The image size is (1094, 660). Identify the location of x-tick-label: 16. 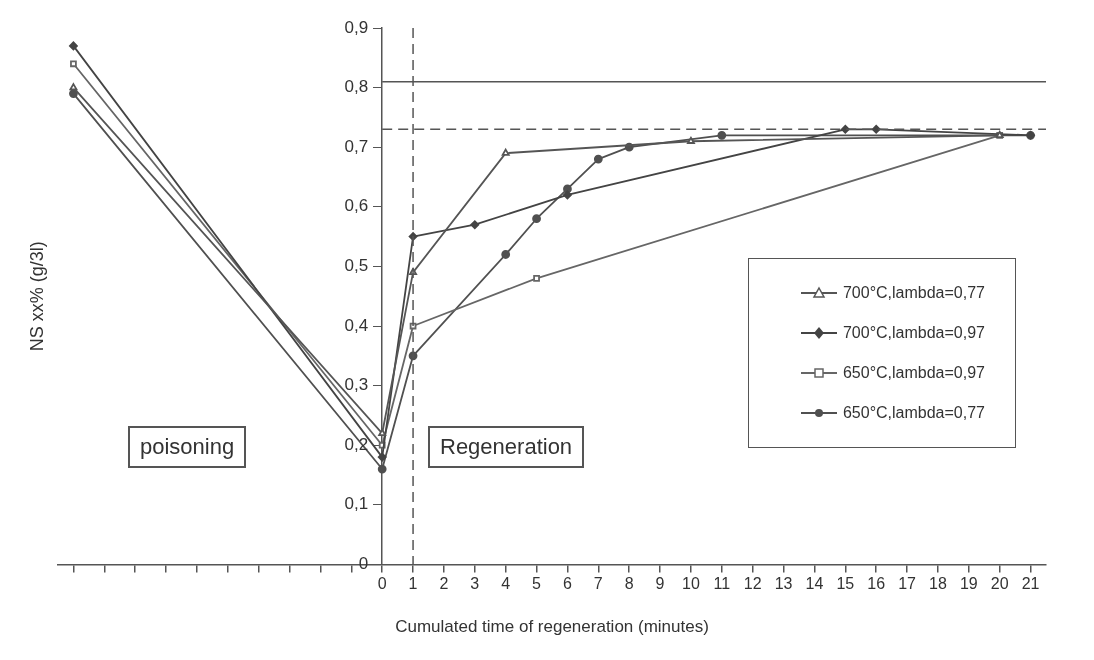
(876, 584).